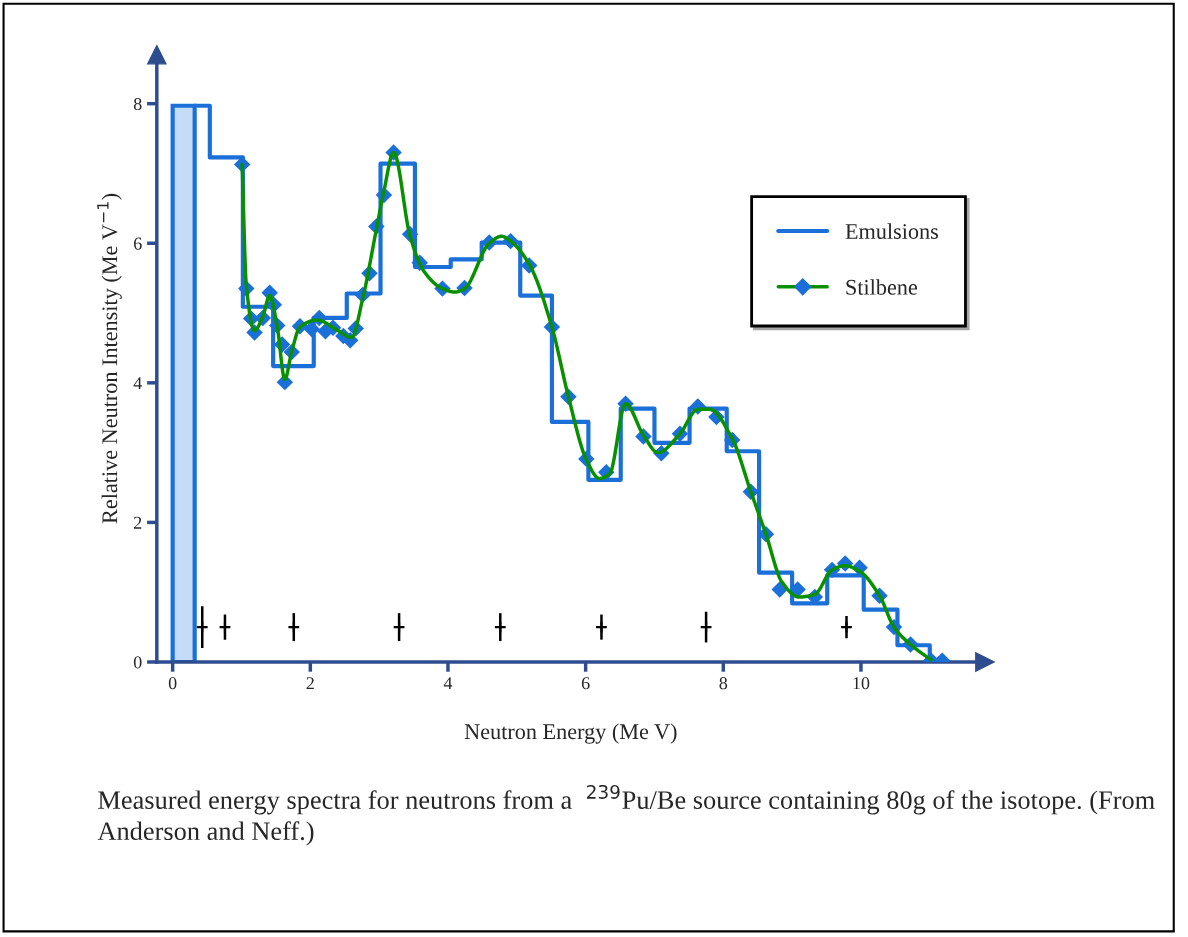 This screenshot has height=937, width=1188. Describe the element at coordinates (310, 683) in the screenshot. I see `x-tick-label: 2` at that location.